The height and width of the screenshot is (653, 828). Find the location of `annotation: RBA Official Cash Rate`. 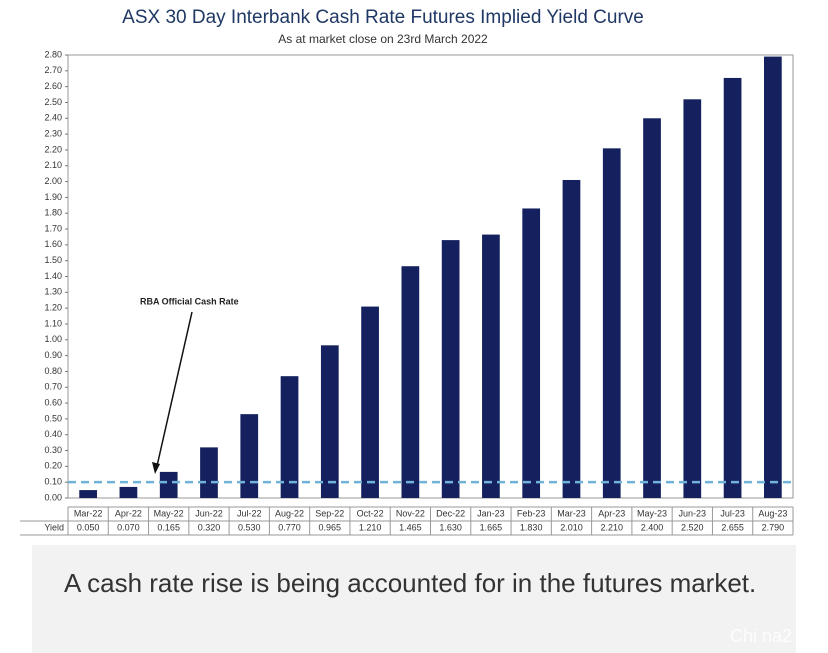

annotation: RBA Official Cash Rate is located at coordinates (189, 301).